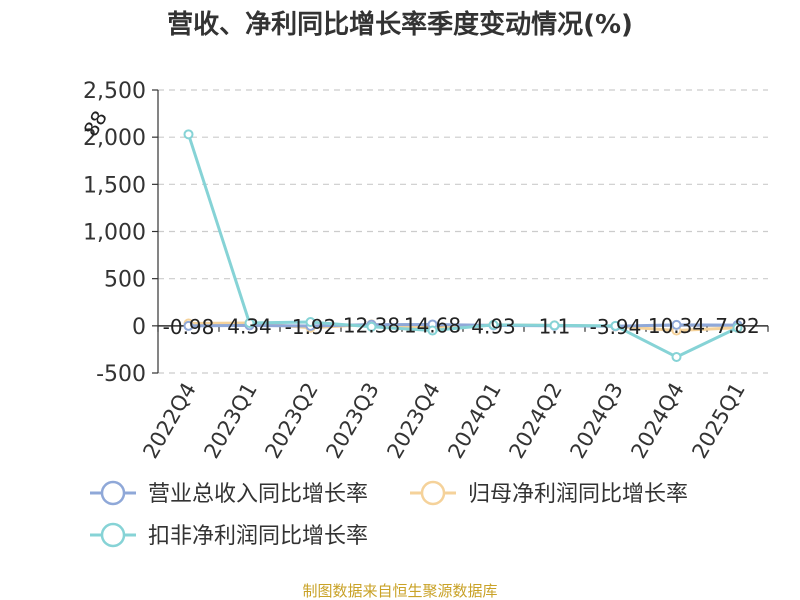 Image resolution: width=800 pixels, height=600 pixels. Describe the element at coordinates (114, 138) in the screenshot. I see `y-tick-label: 2,000` at that location.